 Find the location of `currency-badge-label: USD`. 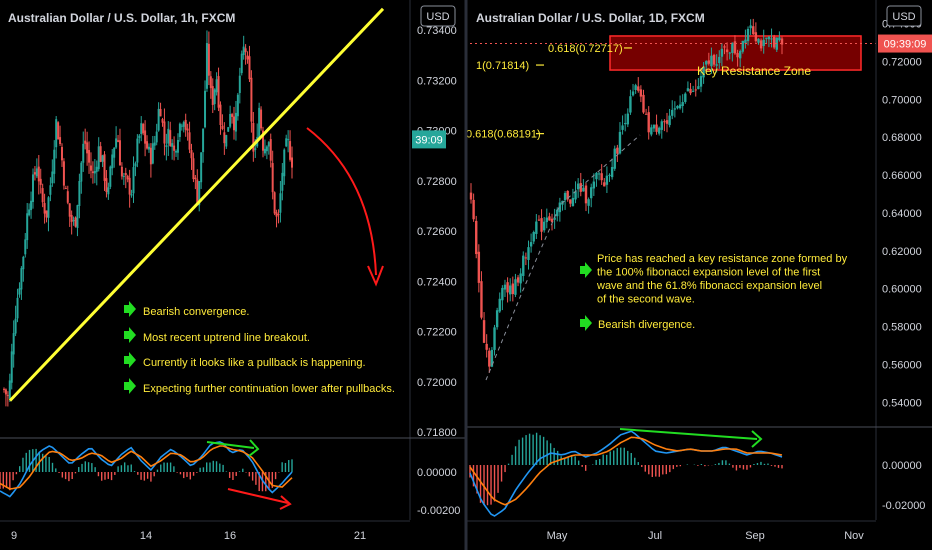

currency-badge-label: USD is located at coordinates (903, 17).